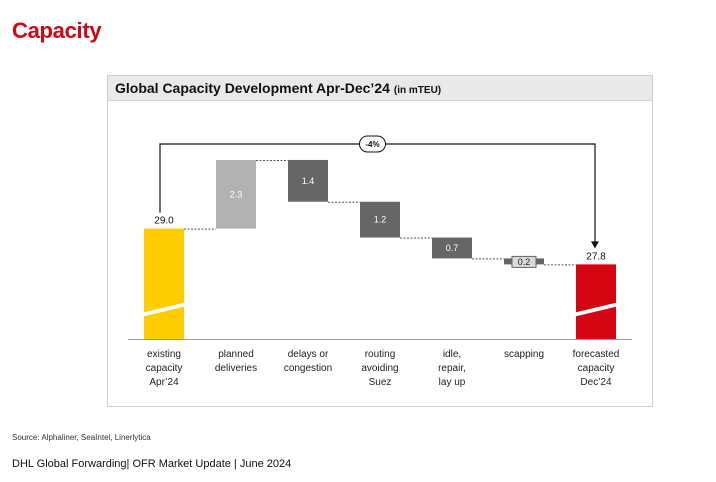  I want to click on value-label: 1.4, so click(308, 181).